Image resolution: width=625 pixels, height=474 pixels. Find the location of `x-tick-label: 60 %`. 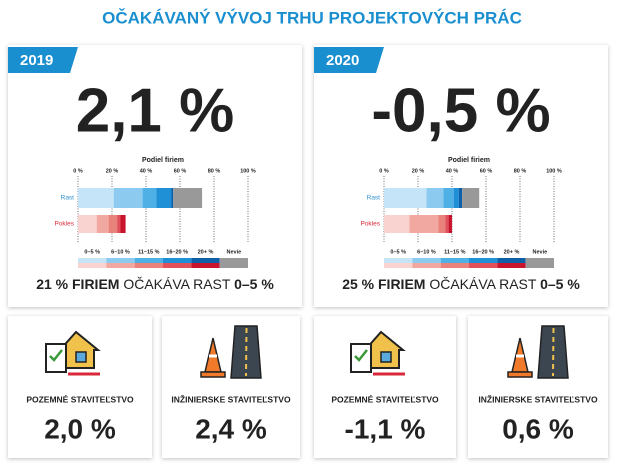

x-tick-label: 60 % is located at coordinates (486, 171).